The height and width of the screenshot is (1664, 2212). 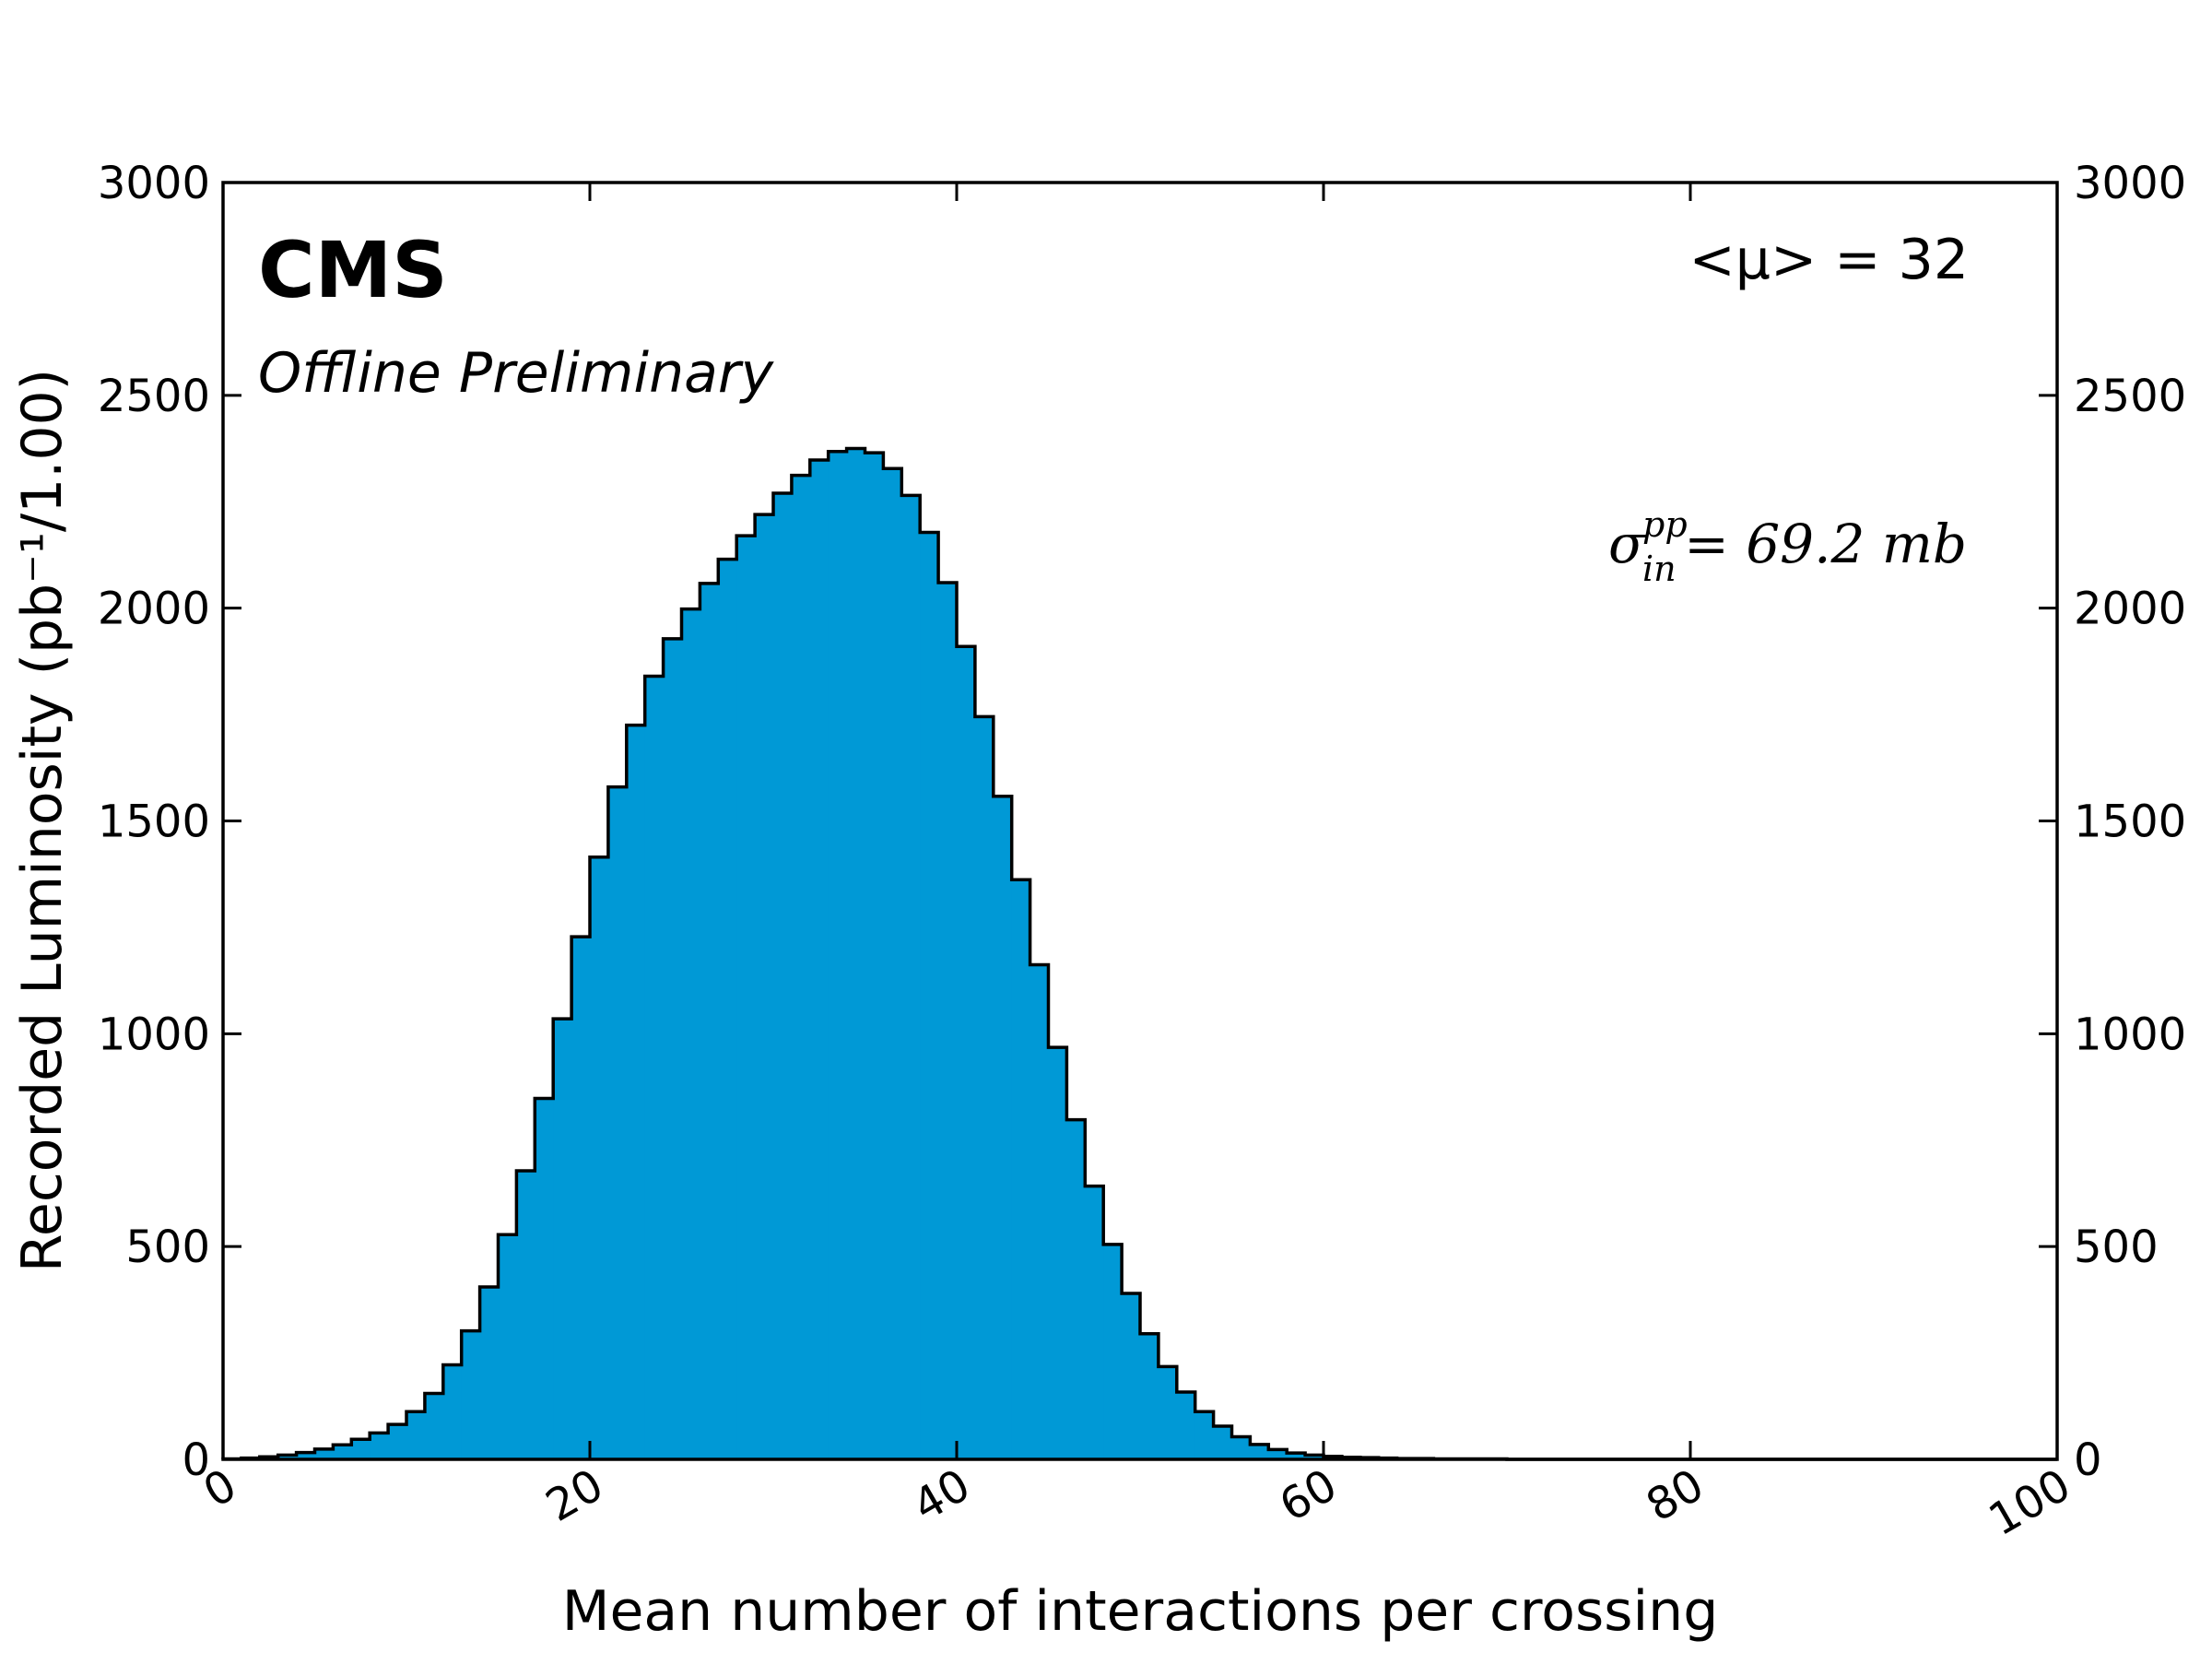 What do you see at coordinates (154, 1034) in the screenshot?
I see `y-tick-label-left: 1000` at bounding box center [154, 1034].